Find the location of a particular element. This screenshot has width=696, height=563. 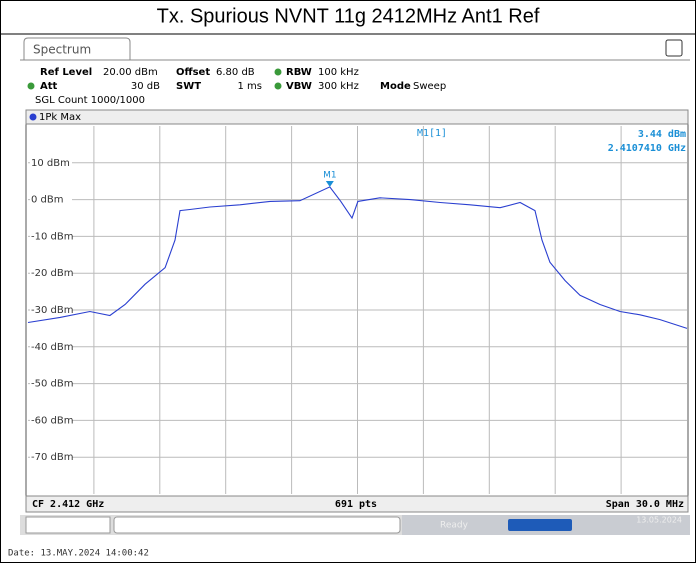

marker-label: M1 is located at coordinates (330, 175).